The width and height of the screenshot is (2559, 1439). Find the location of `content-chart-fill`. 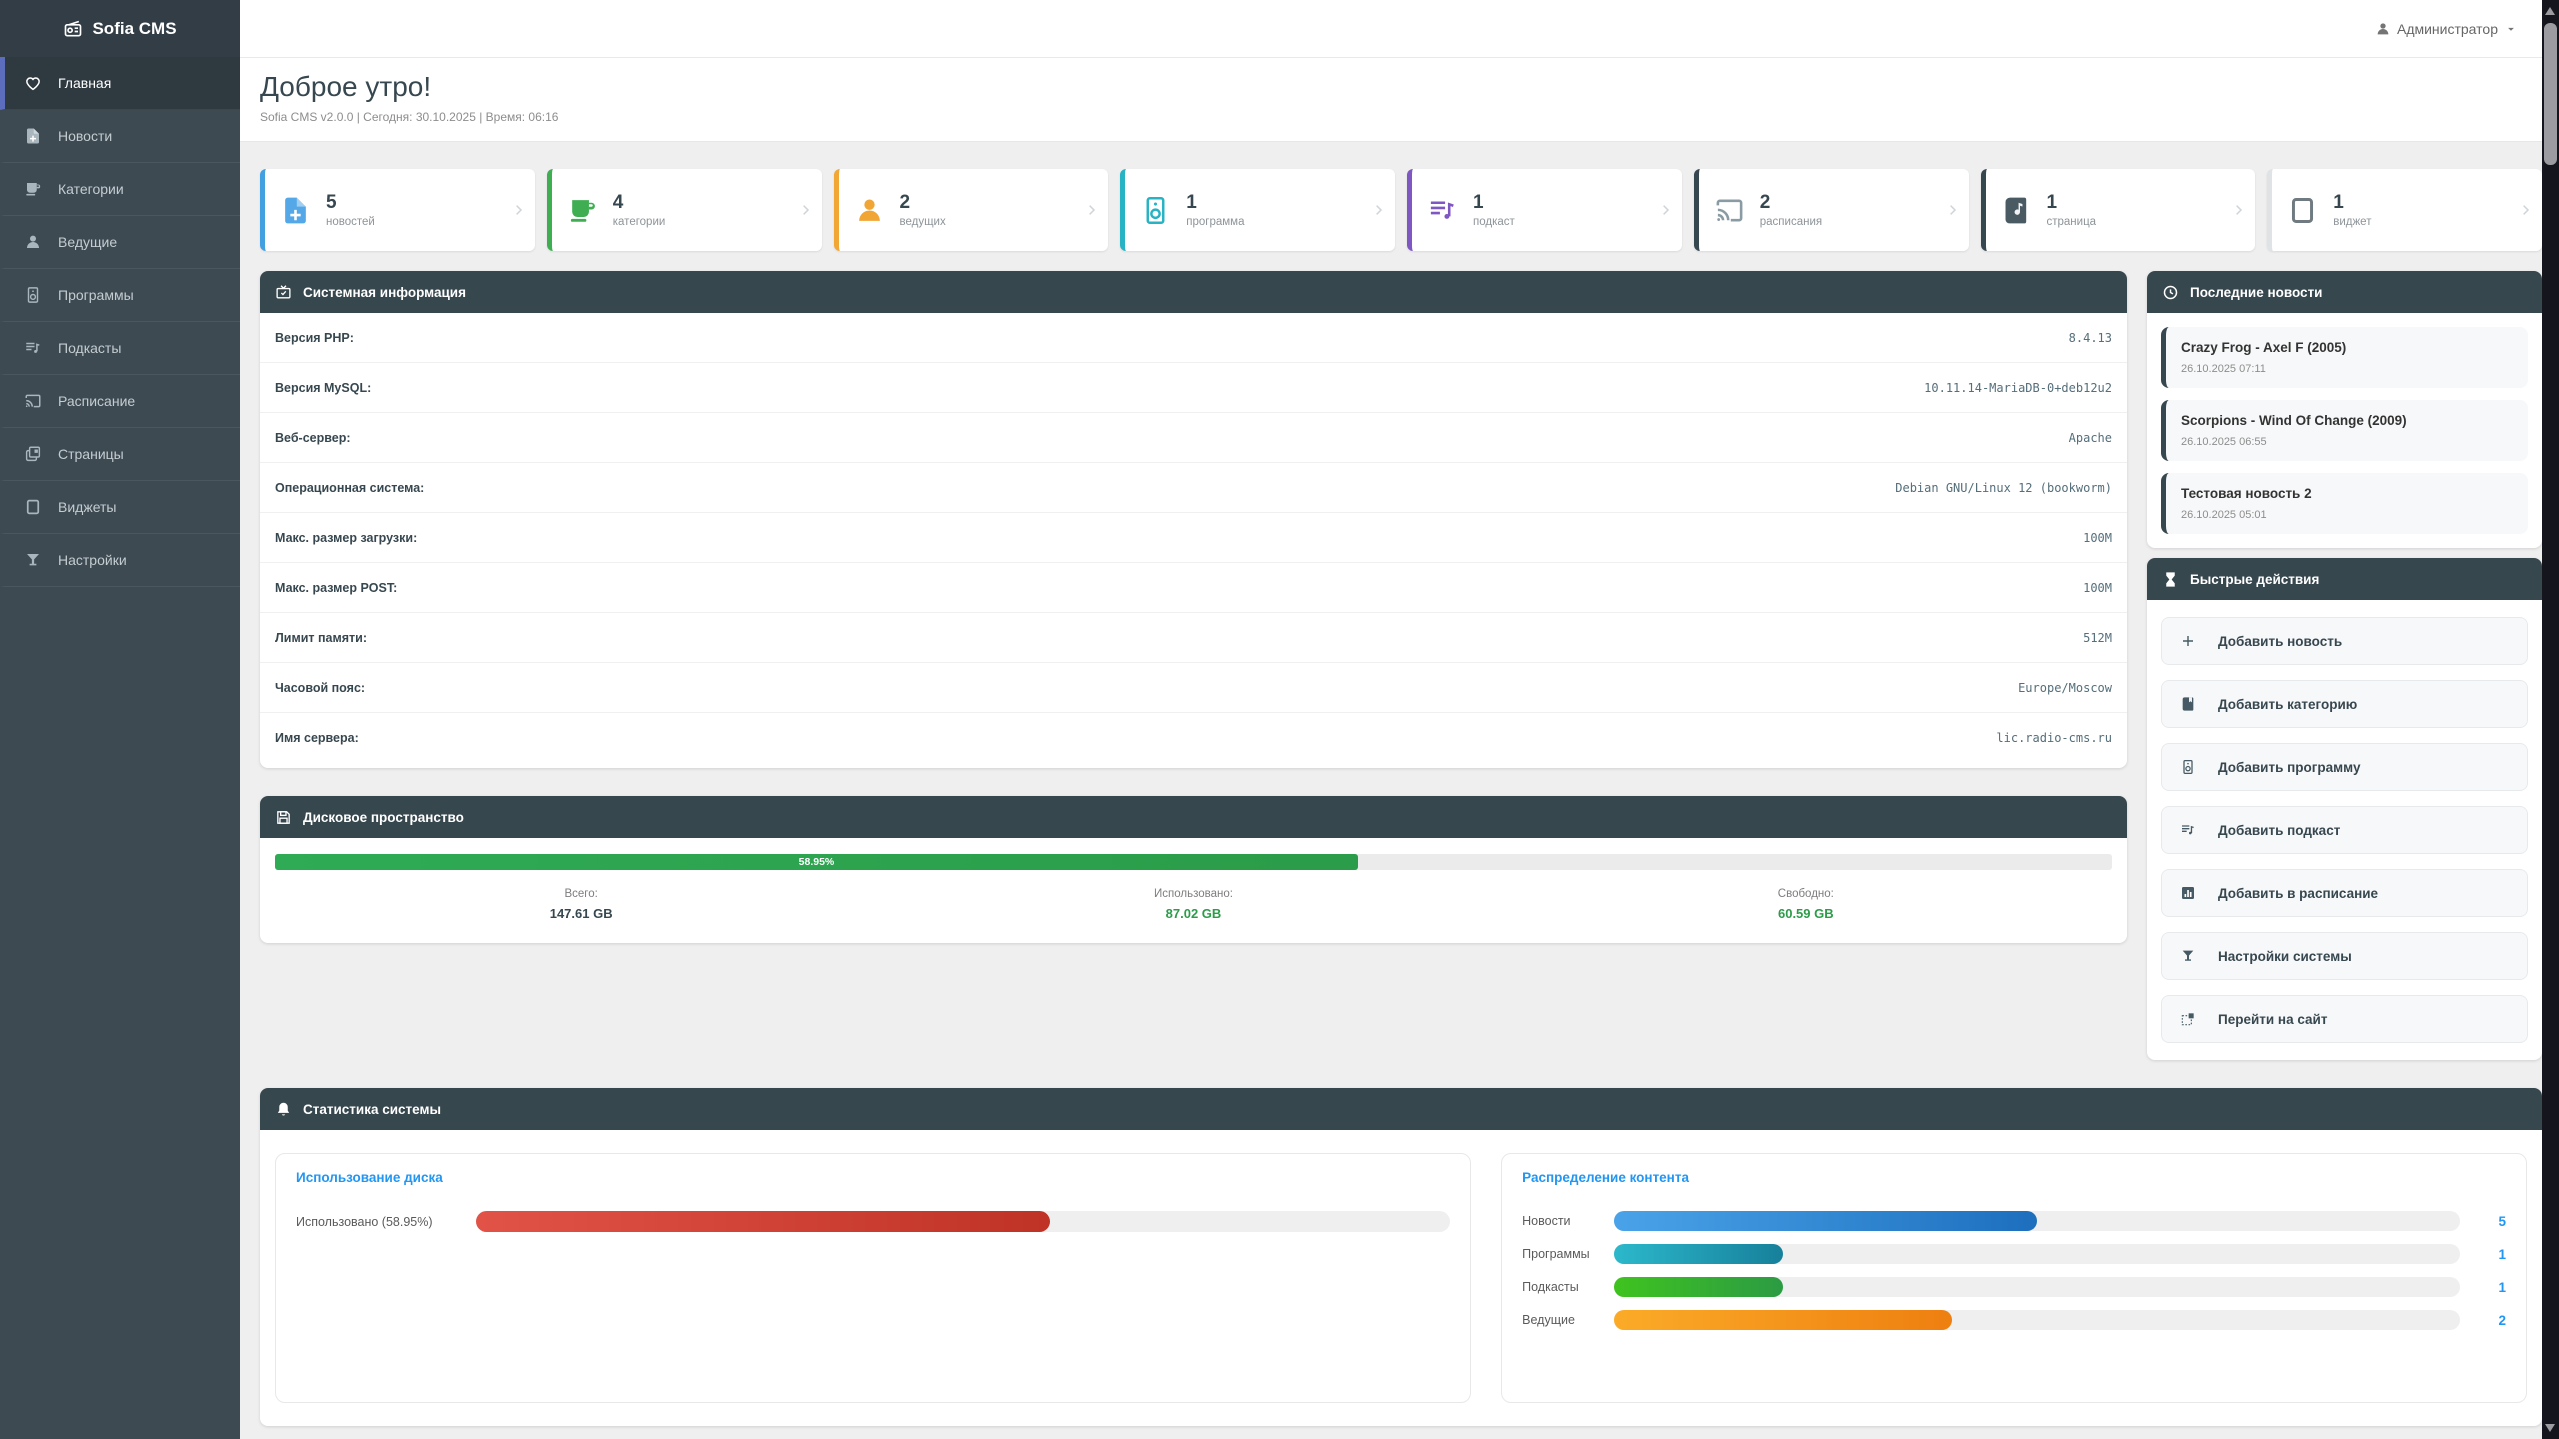

content-chart-fill is located at coordinates (1699, 1254).